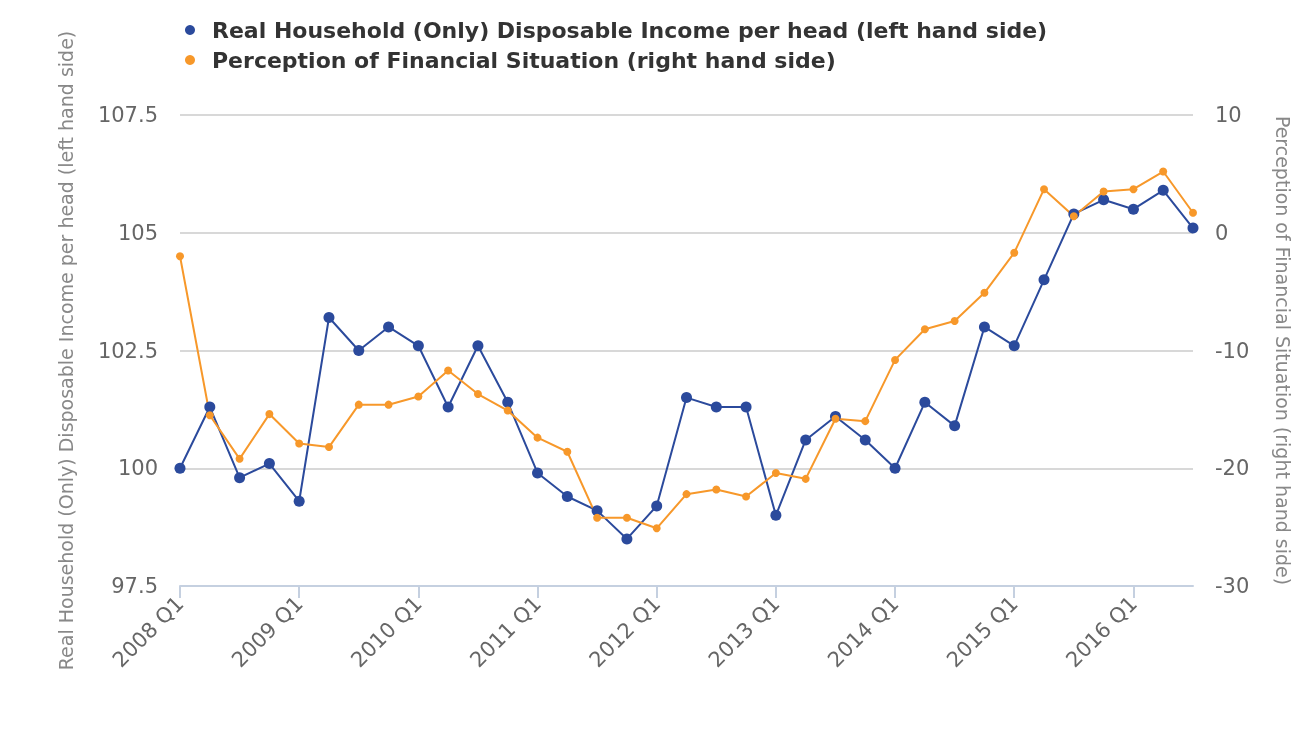 The width and height of the screenshot is (1300, 729). What do you see at coordinates (137, 468) in the screenshot?
I see `y-tick-label: 100` at bounding box center [137, 468].